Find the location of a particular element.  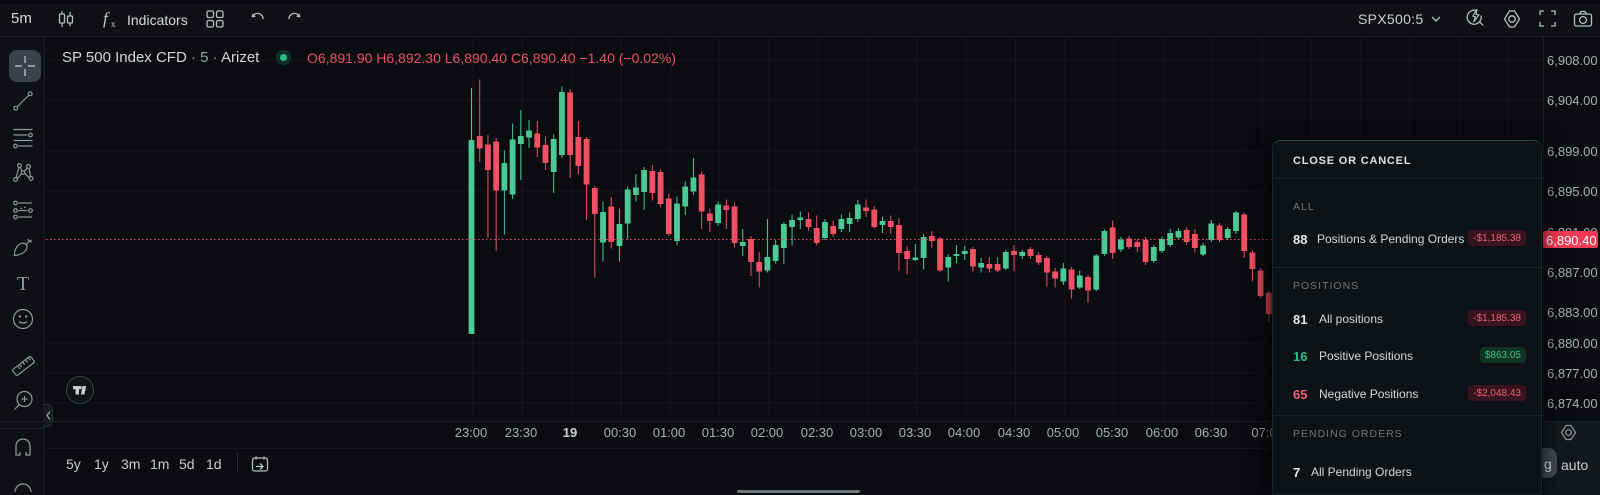

svg-text: f is located at coordinates (106, 18).